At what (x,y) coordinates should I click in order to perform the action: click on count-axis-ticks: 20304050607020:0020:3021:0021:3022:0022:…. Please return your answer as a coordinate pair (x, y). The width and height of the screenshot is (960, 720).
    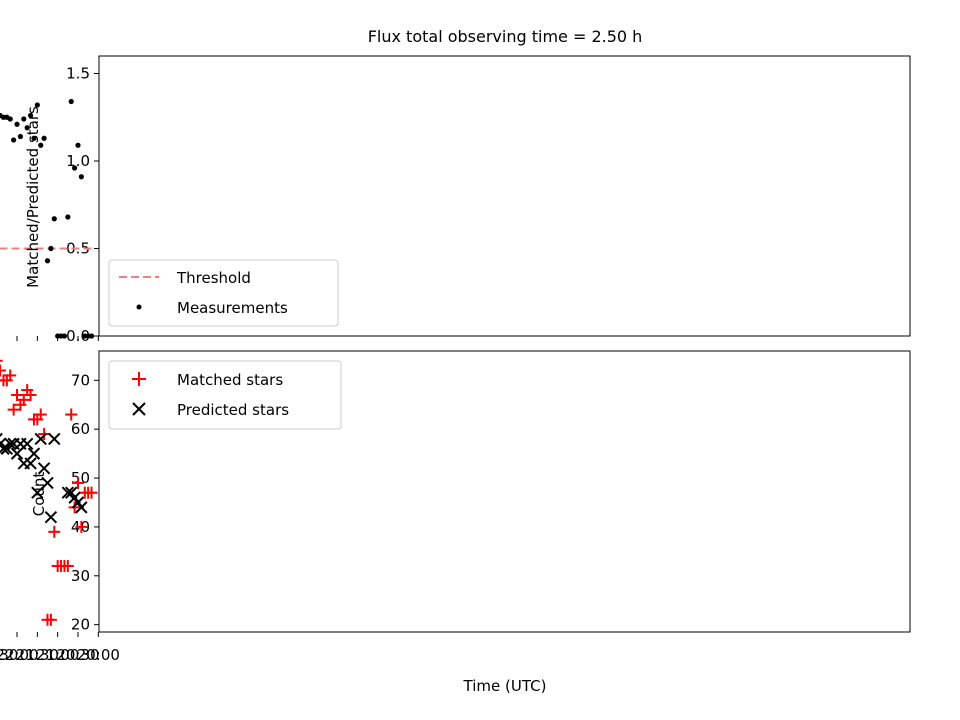
    Looking at the image, I should click on (60, 517).